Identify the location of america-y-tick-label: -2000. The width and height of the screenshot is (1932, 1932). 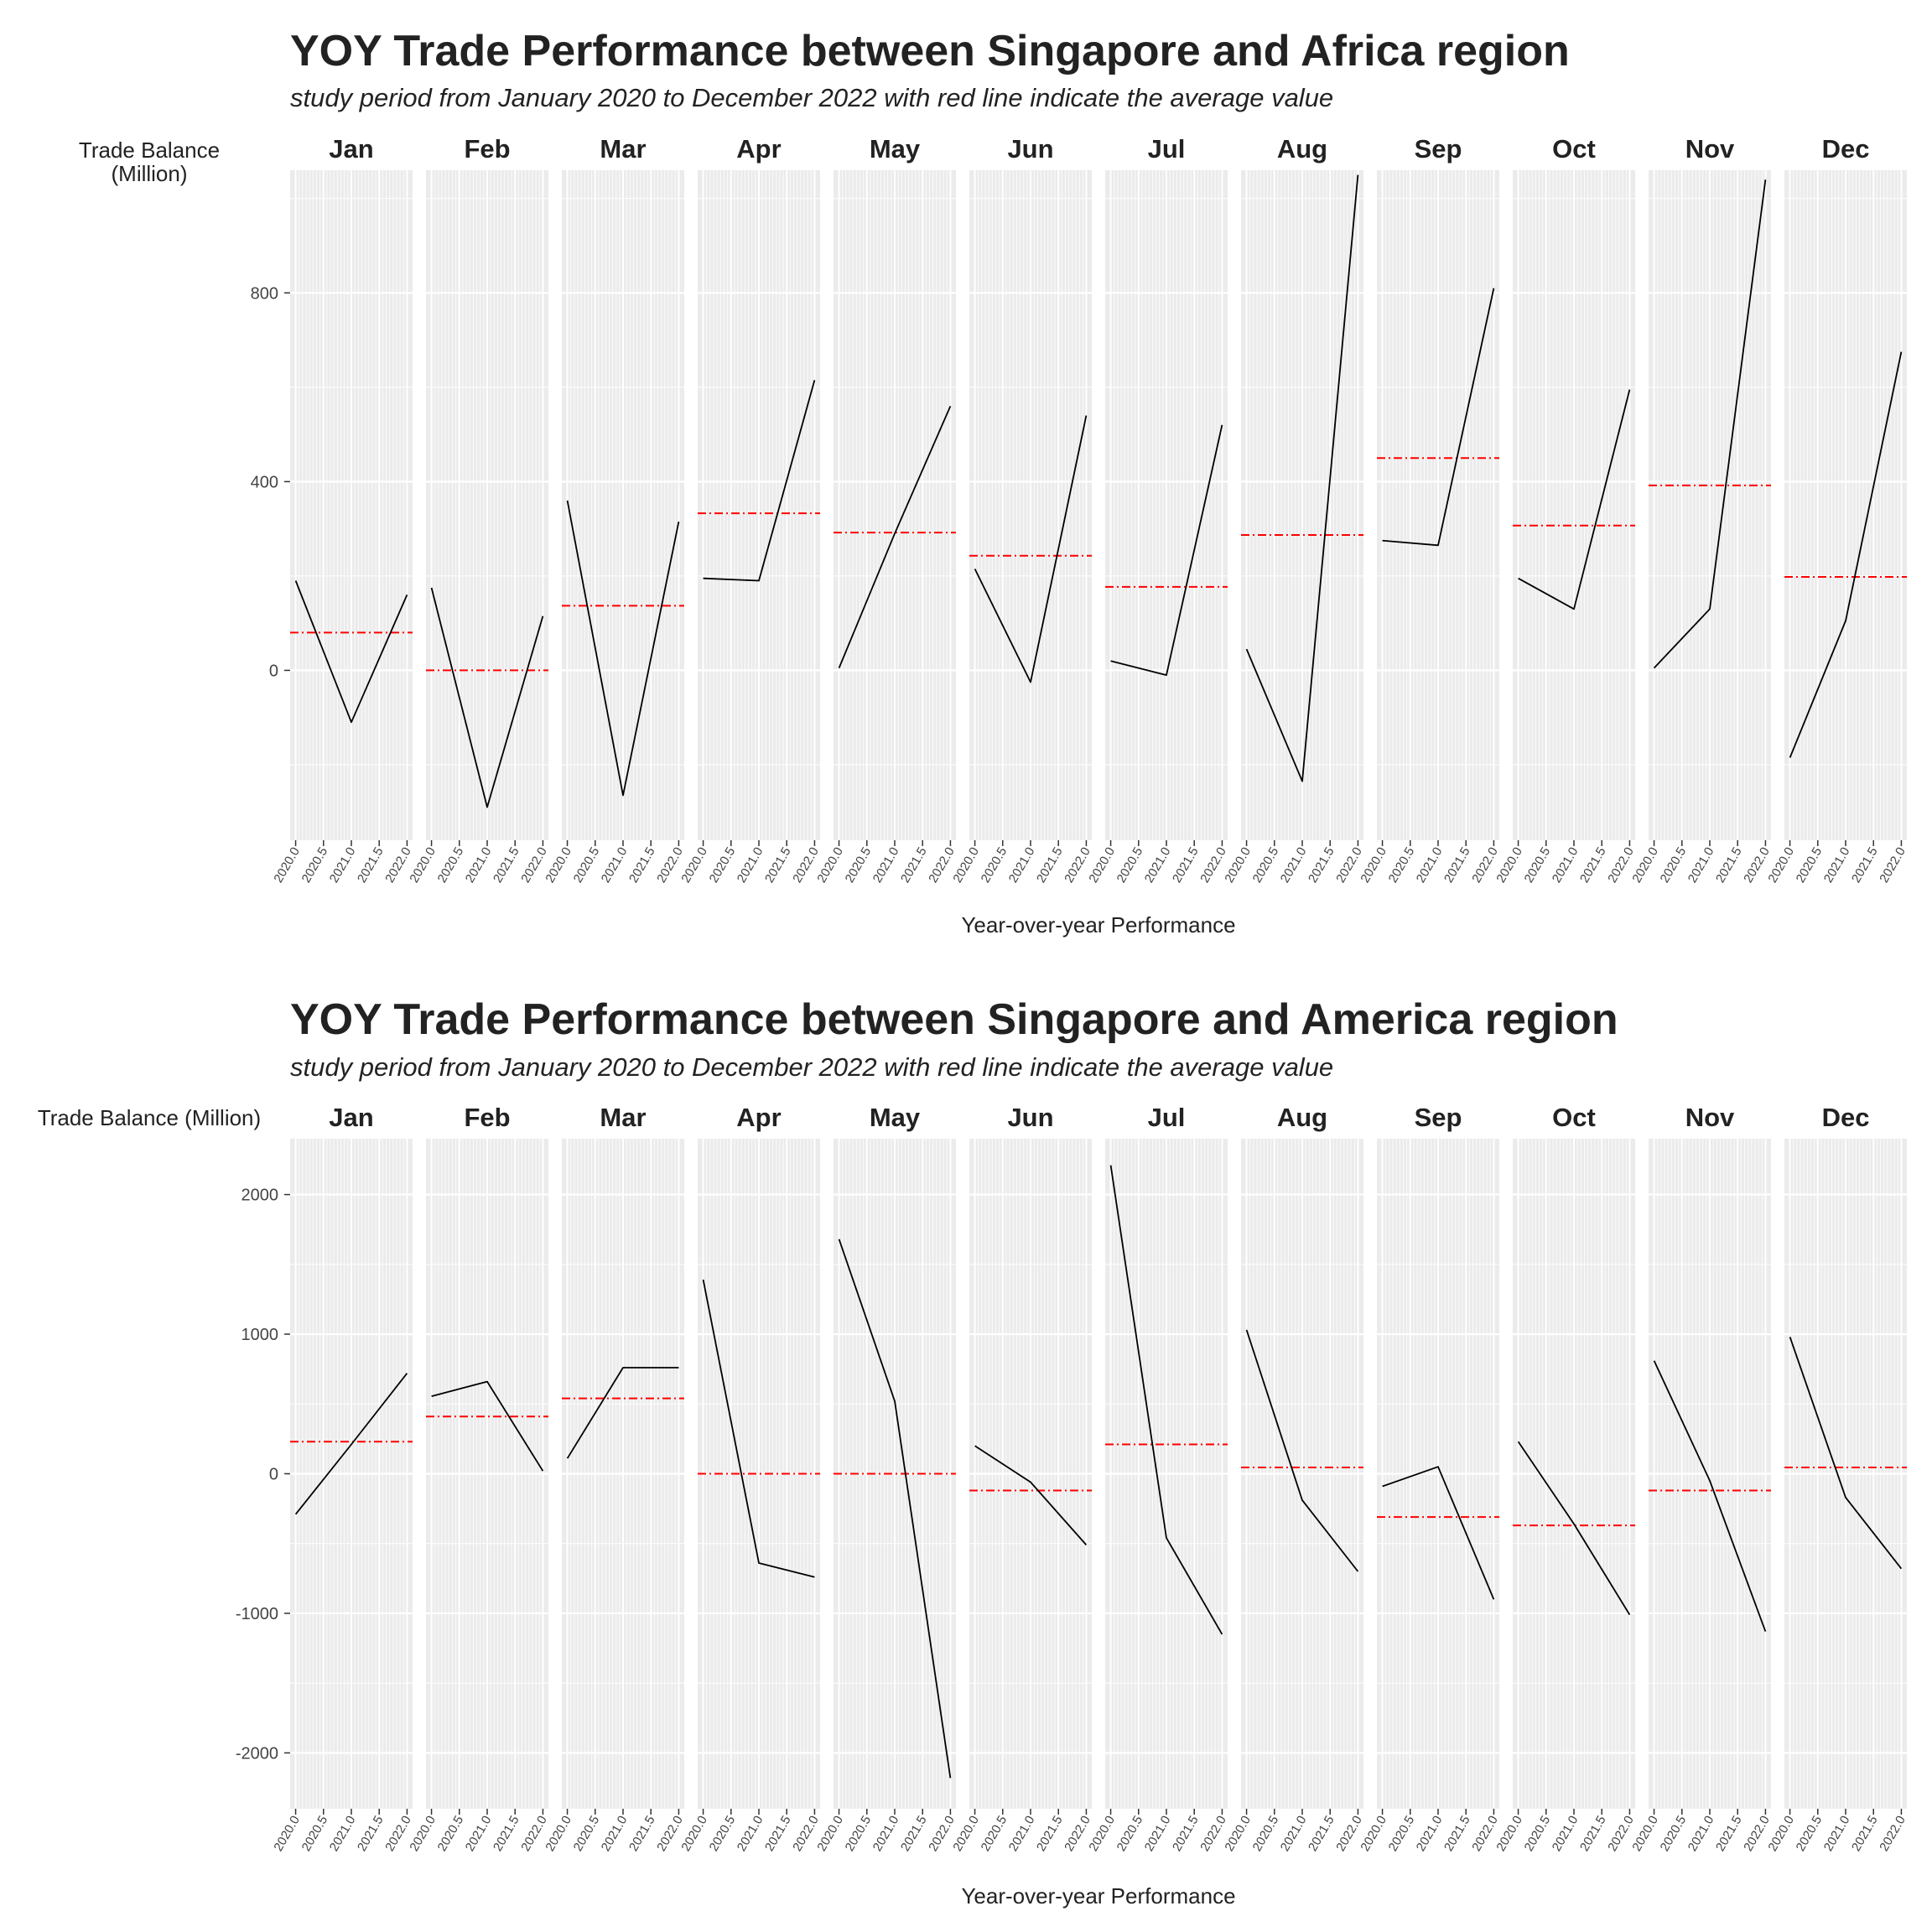
(257, 1754).